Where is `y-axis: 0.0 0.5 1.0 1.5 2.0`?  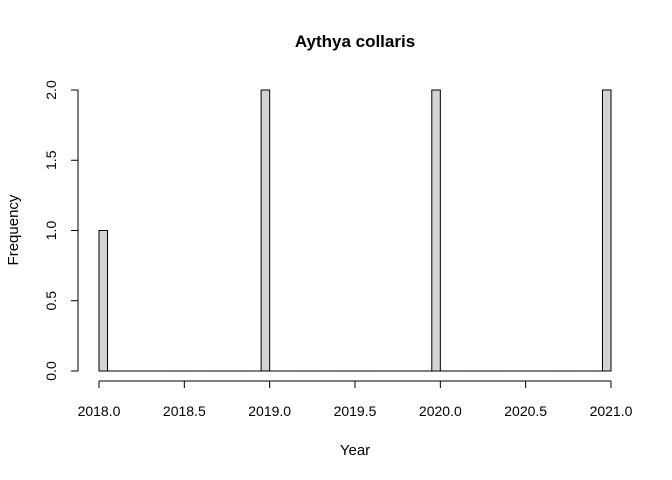 y-axis: 0.0 0.5 1.0 1.5 2.0 is located at coordinates (61, 230).